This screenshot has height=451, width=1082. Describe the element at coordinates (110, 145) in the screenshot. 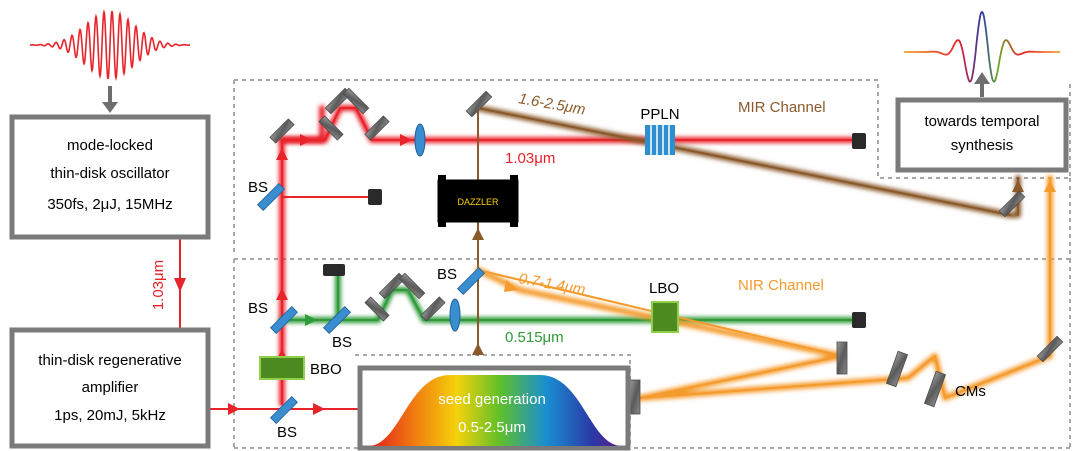

I see `oscillator-line1: mode-locked` at that location.